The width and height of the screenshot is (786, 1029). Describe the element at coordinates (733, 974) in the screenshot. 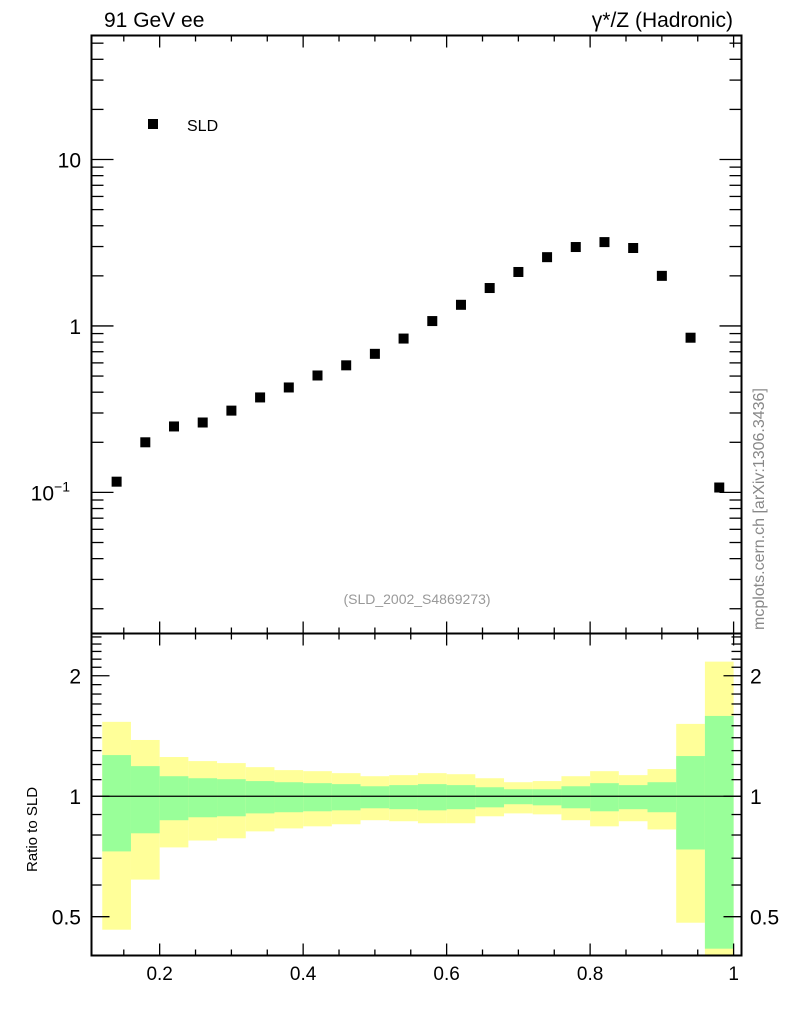

I see `x-tick-label: 1` at that location.